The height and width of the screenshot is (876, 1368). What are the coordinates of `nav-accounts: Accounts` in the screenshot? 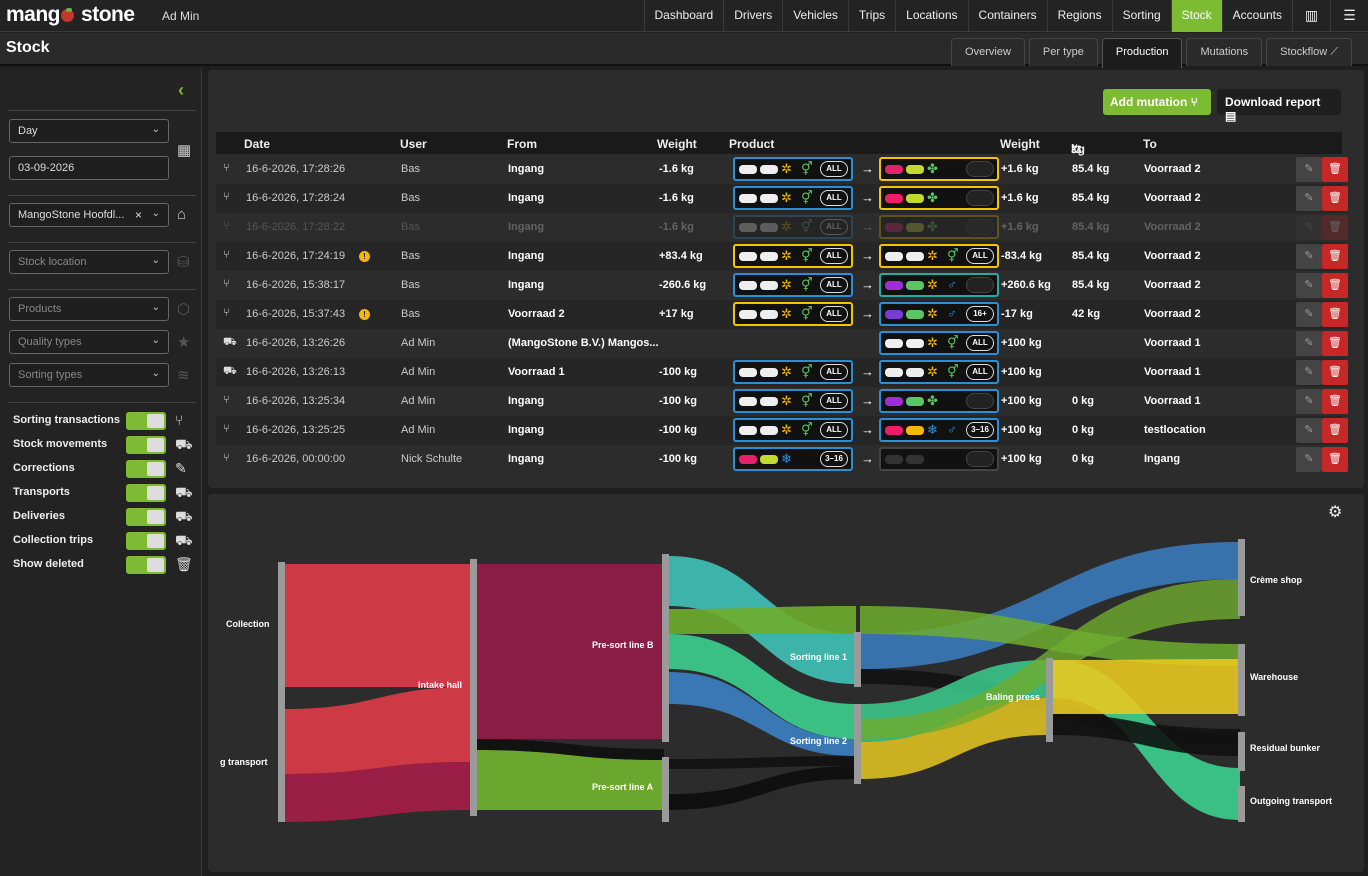 It's located at (1256, 16).